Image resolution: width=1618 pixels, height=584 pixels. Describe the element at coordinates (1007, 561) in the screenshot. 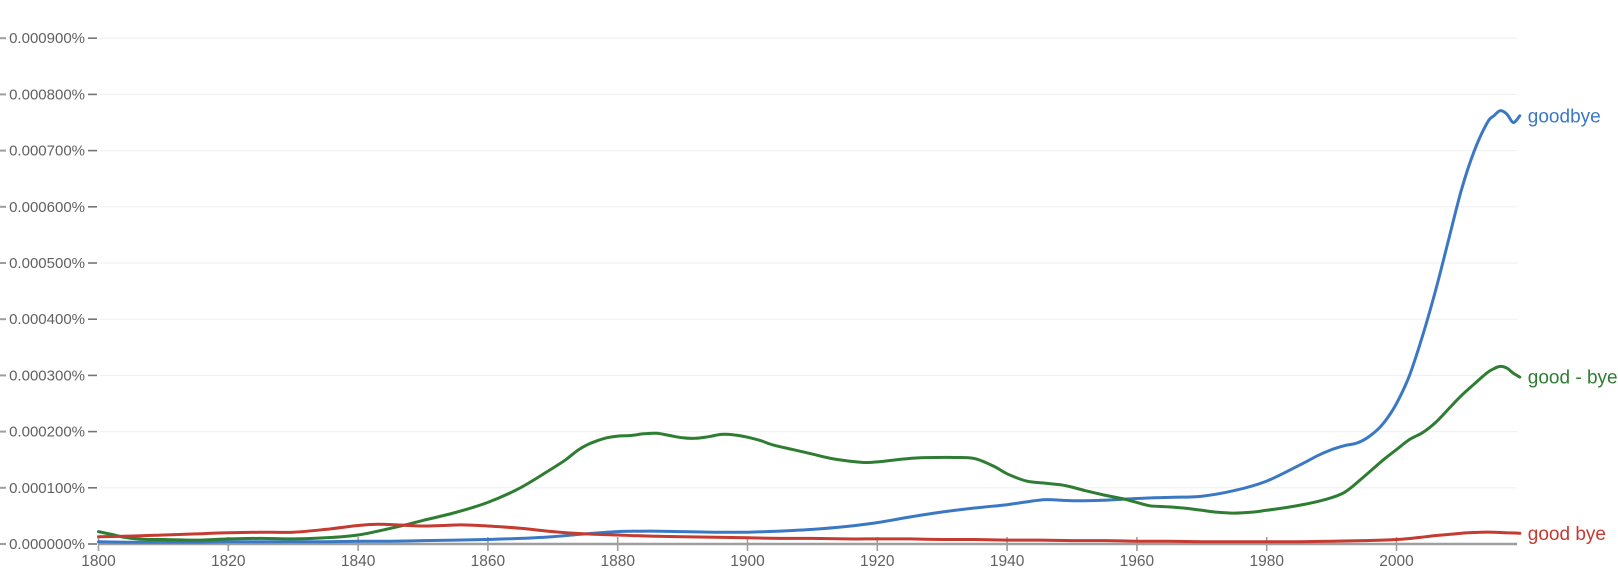

I see `x-axis-tick-label: 1940` at that location.